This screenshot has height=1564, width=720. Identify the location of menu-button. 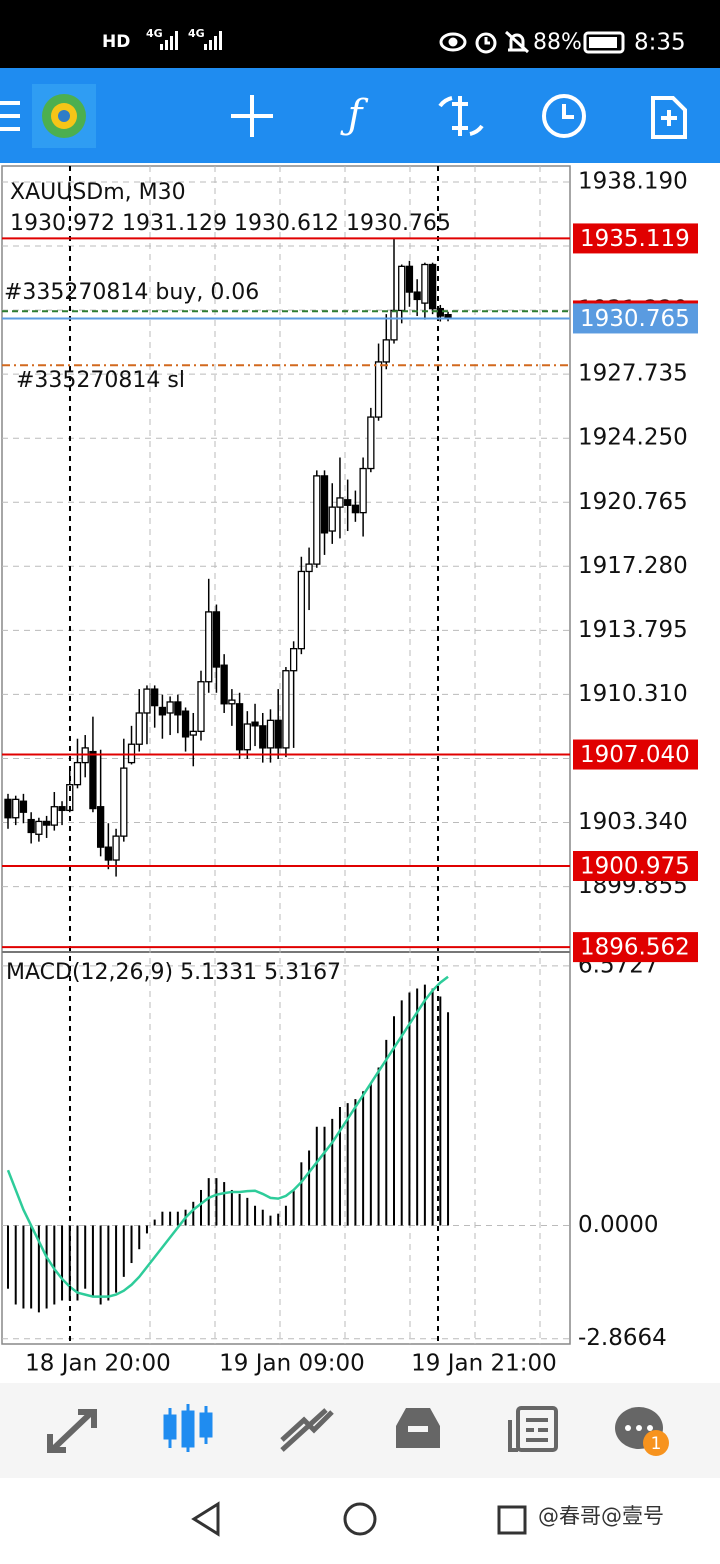
(10, 116).